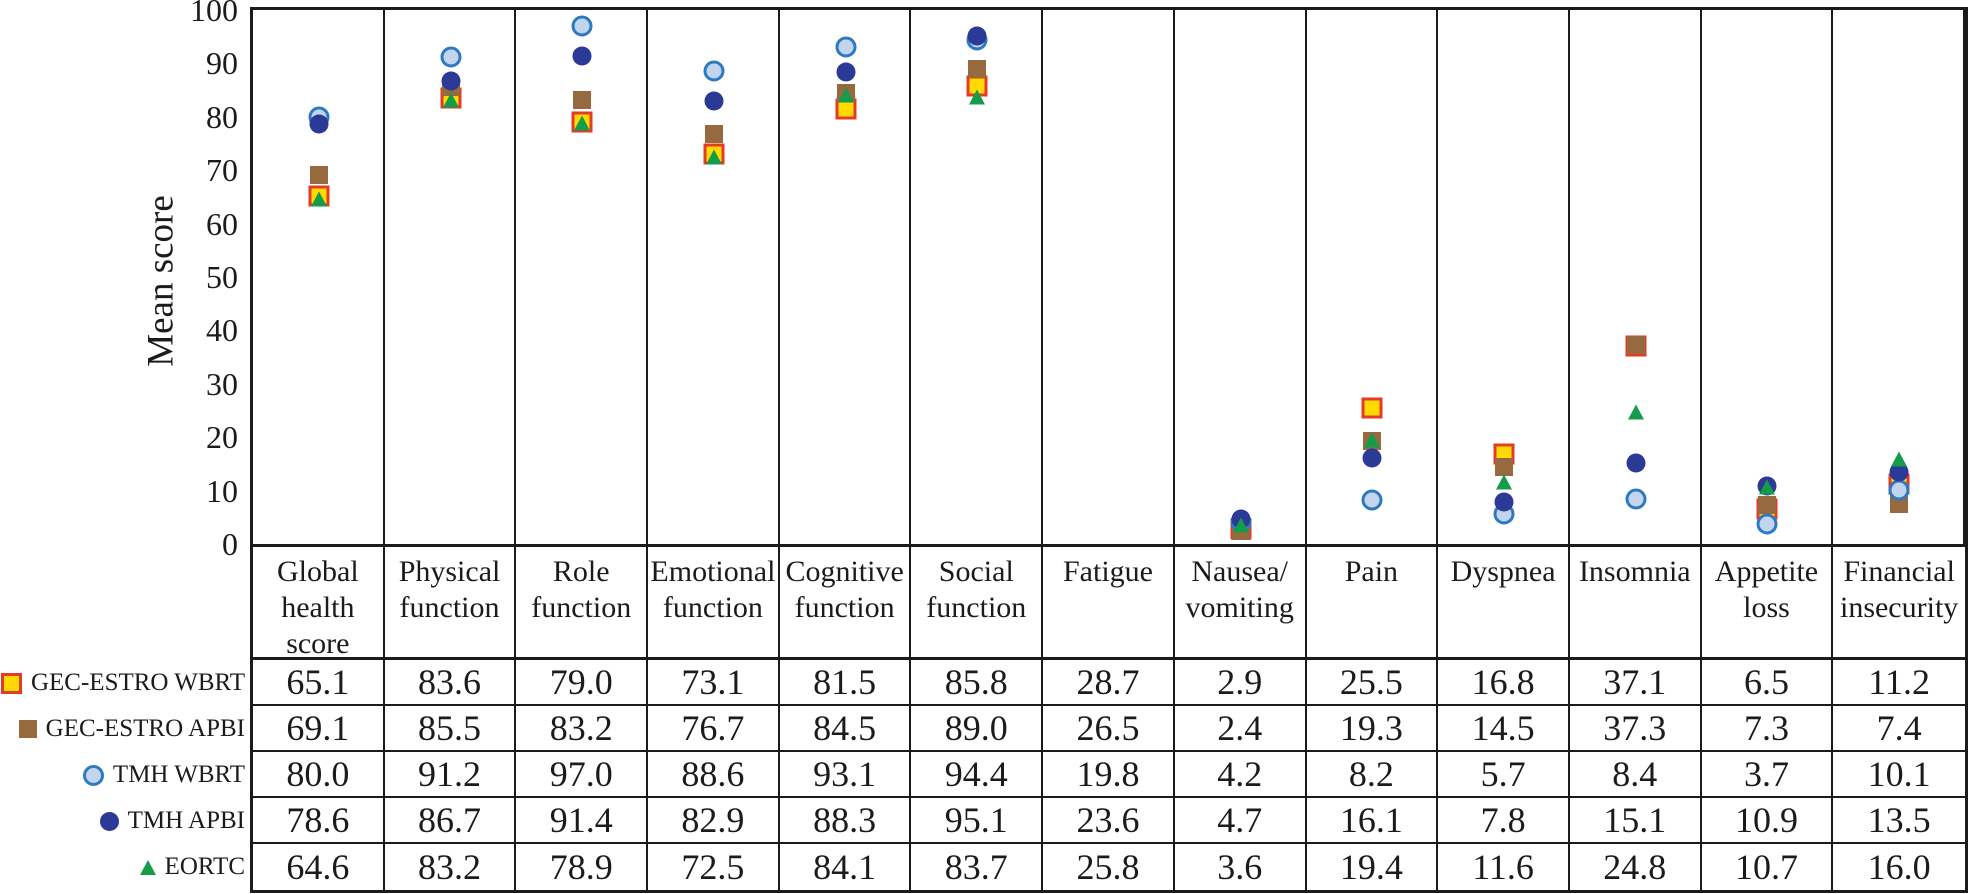  I want to click on category-header-cell: Global health score, so click(319, 604).